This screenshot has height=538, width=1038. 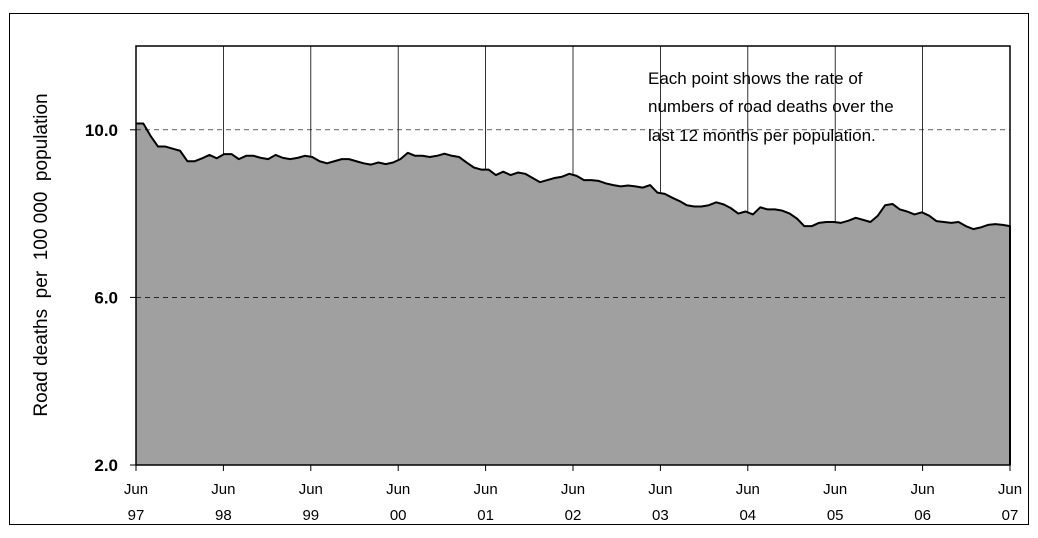 I want to click on x-tick-label-year: 04, so click(x=747, y=515).